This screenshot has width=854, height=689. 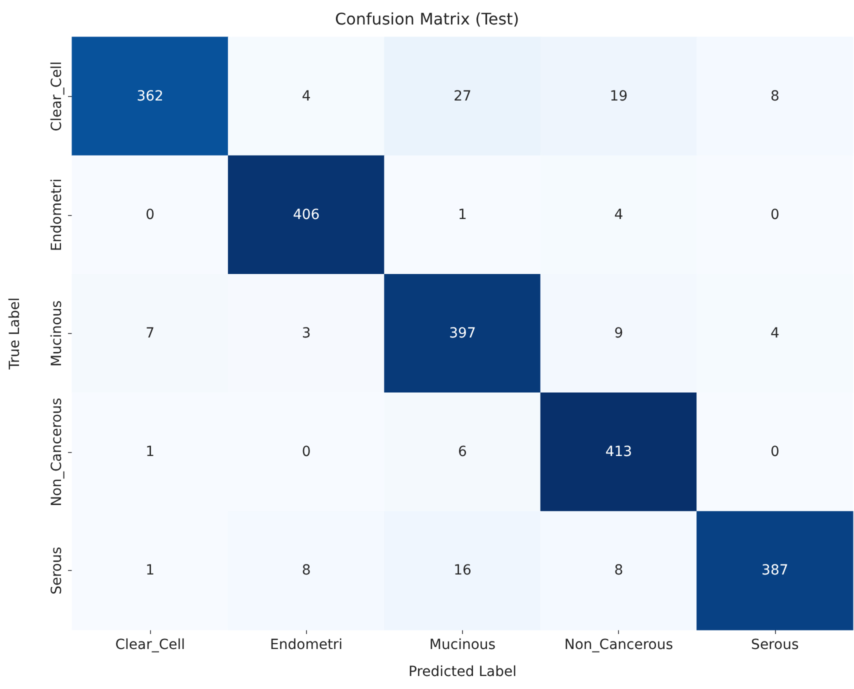 What do you see at coordinates (462, 645) in the screenshot?
I see `x-tick-label: Mucinous` at bounding box center [462, 645].